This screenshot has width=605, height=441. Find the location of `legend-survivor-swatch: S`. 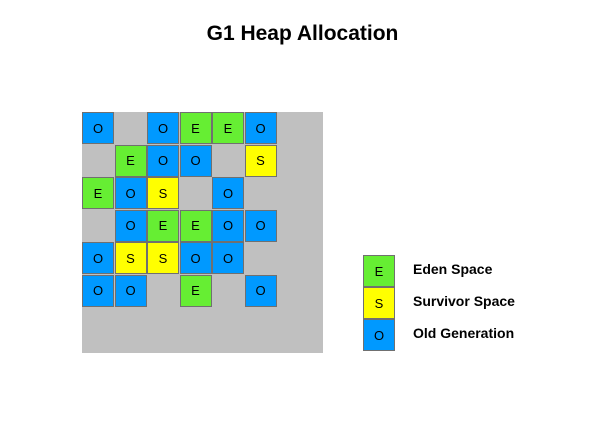

legend-survivor-swatch: S is located at coordinates (379, 303).